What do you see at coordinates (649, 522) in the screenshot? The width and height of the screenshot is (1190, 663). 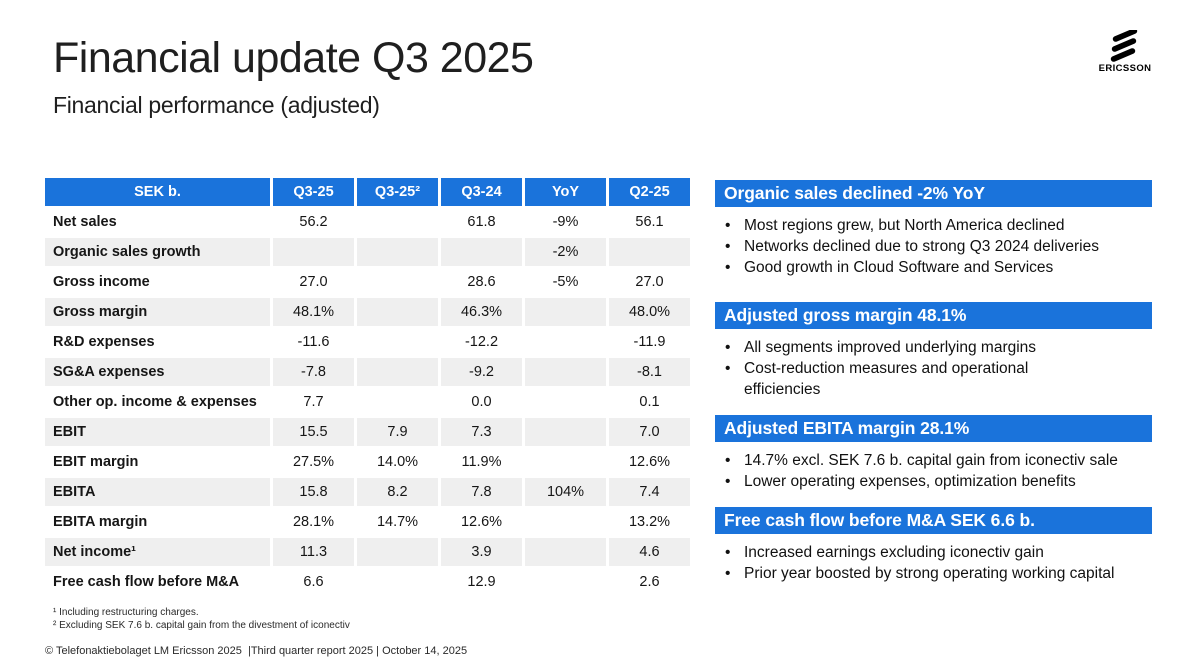 I see `row-value: 13.2%` at bounding box center [649, 522].